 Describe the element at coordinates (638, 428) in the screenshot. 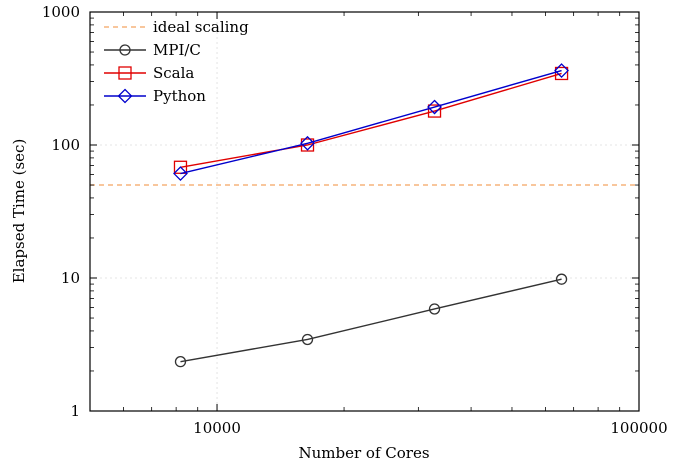

I see `x-tick-label: 100000` at that location.